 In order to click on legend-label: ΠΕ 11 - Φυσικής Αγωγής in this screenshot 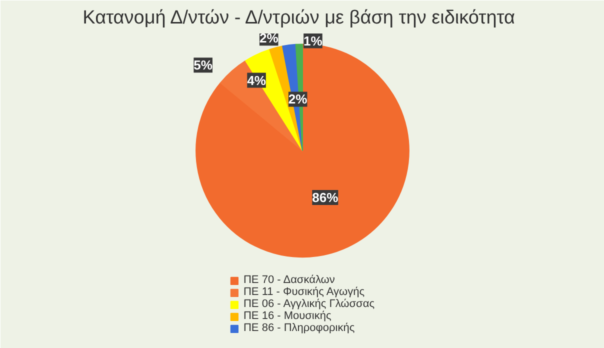, I will do `click(304, 292)`.